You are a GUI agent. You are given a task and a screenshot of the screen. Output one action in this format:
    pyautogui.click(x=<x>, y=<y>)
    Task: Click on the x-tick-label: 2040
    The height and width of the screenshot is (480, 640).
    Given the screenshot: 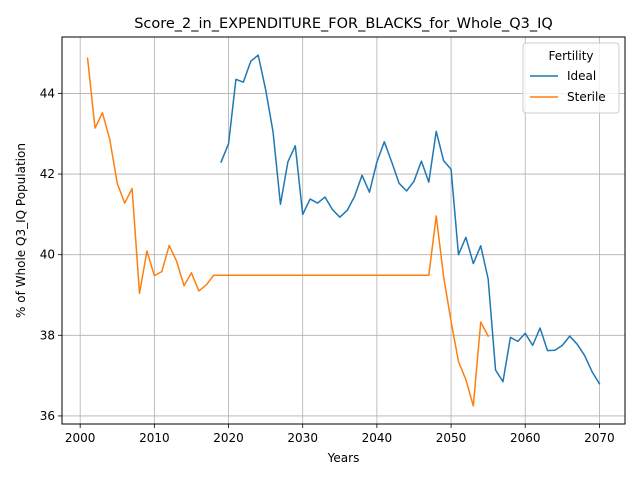 What is the action you would take?
    pyautogui.click(x=377, y=438)
    